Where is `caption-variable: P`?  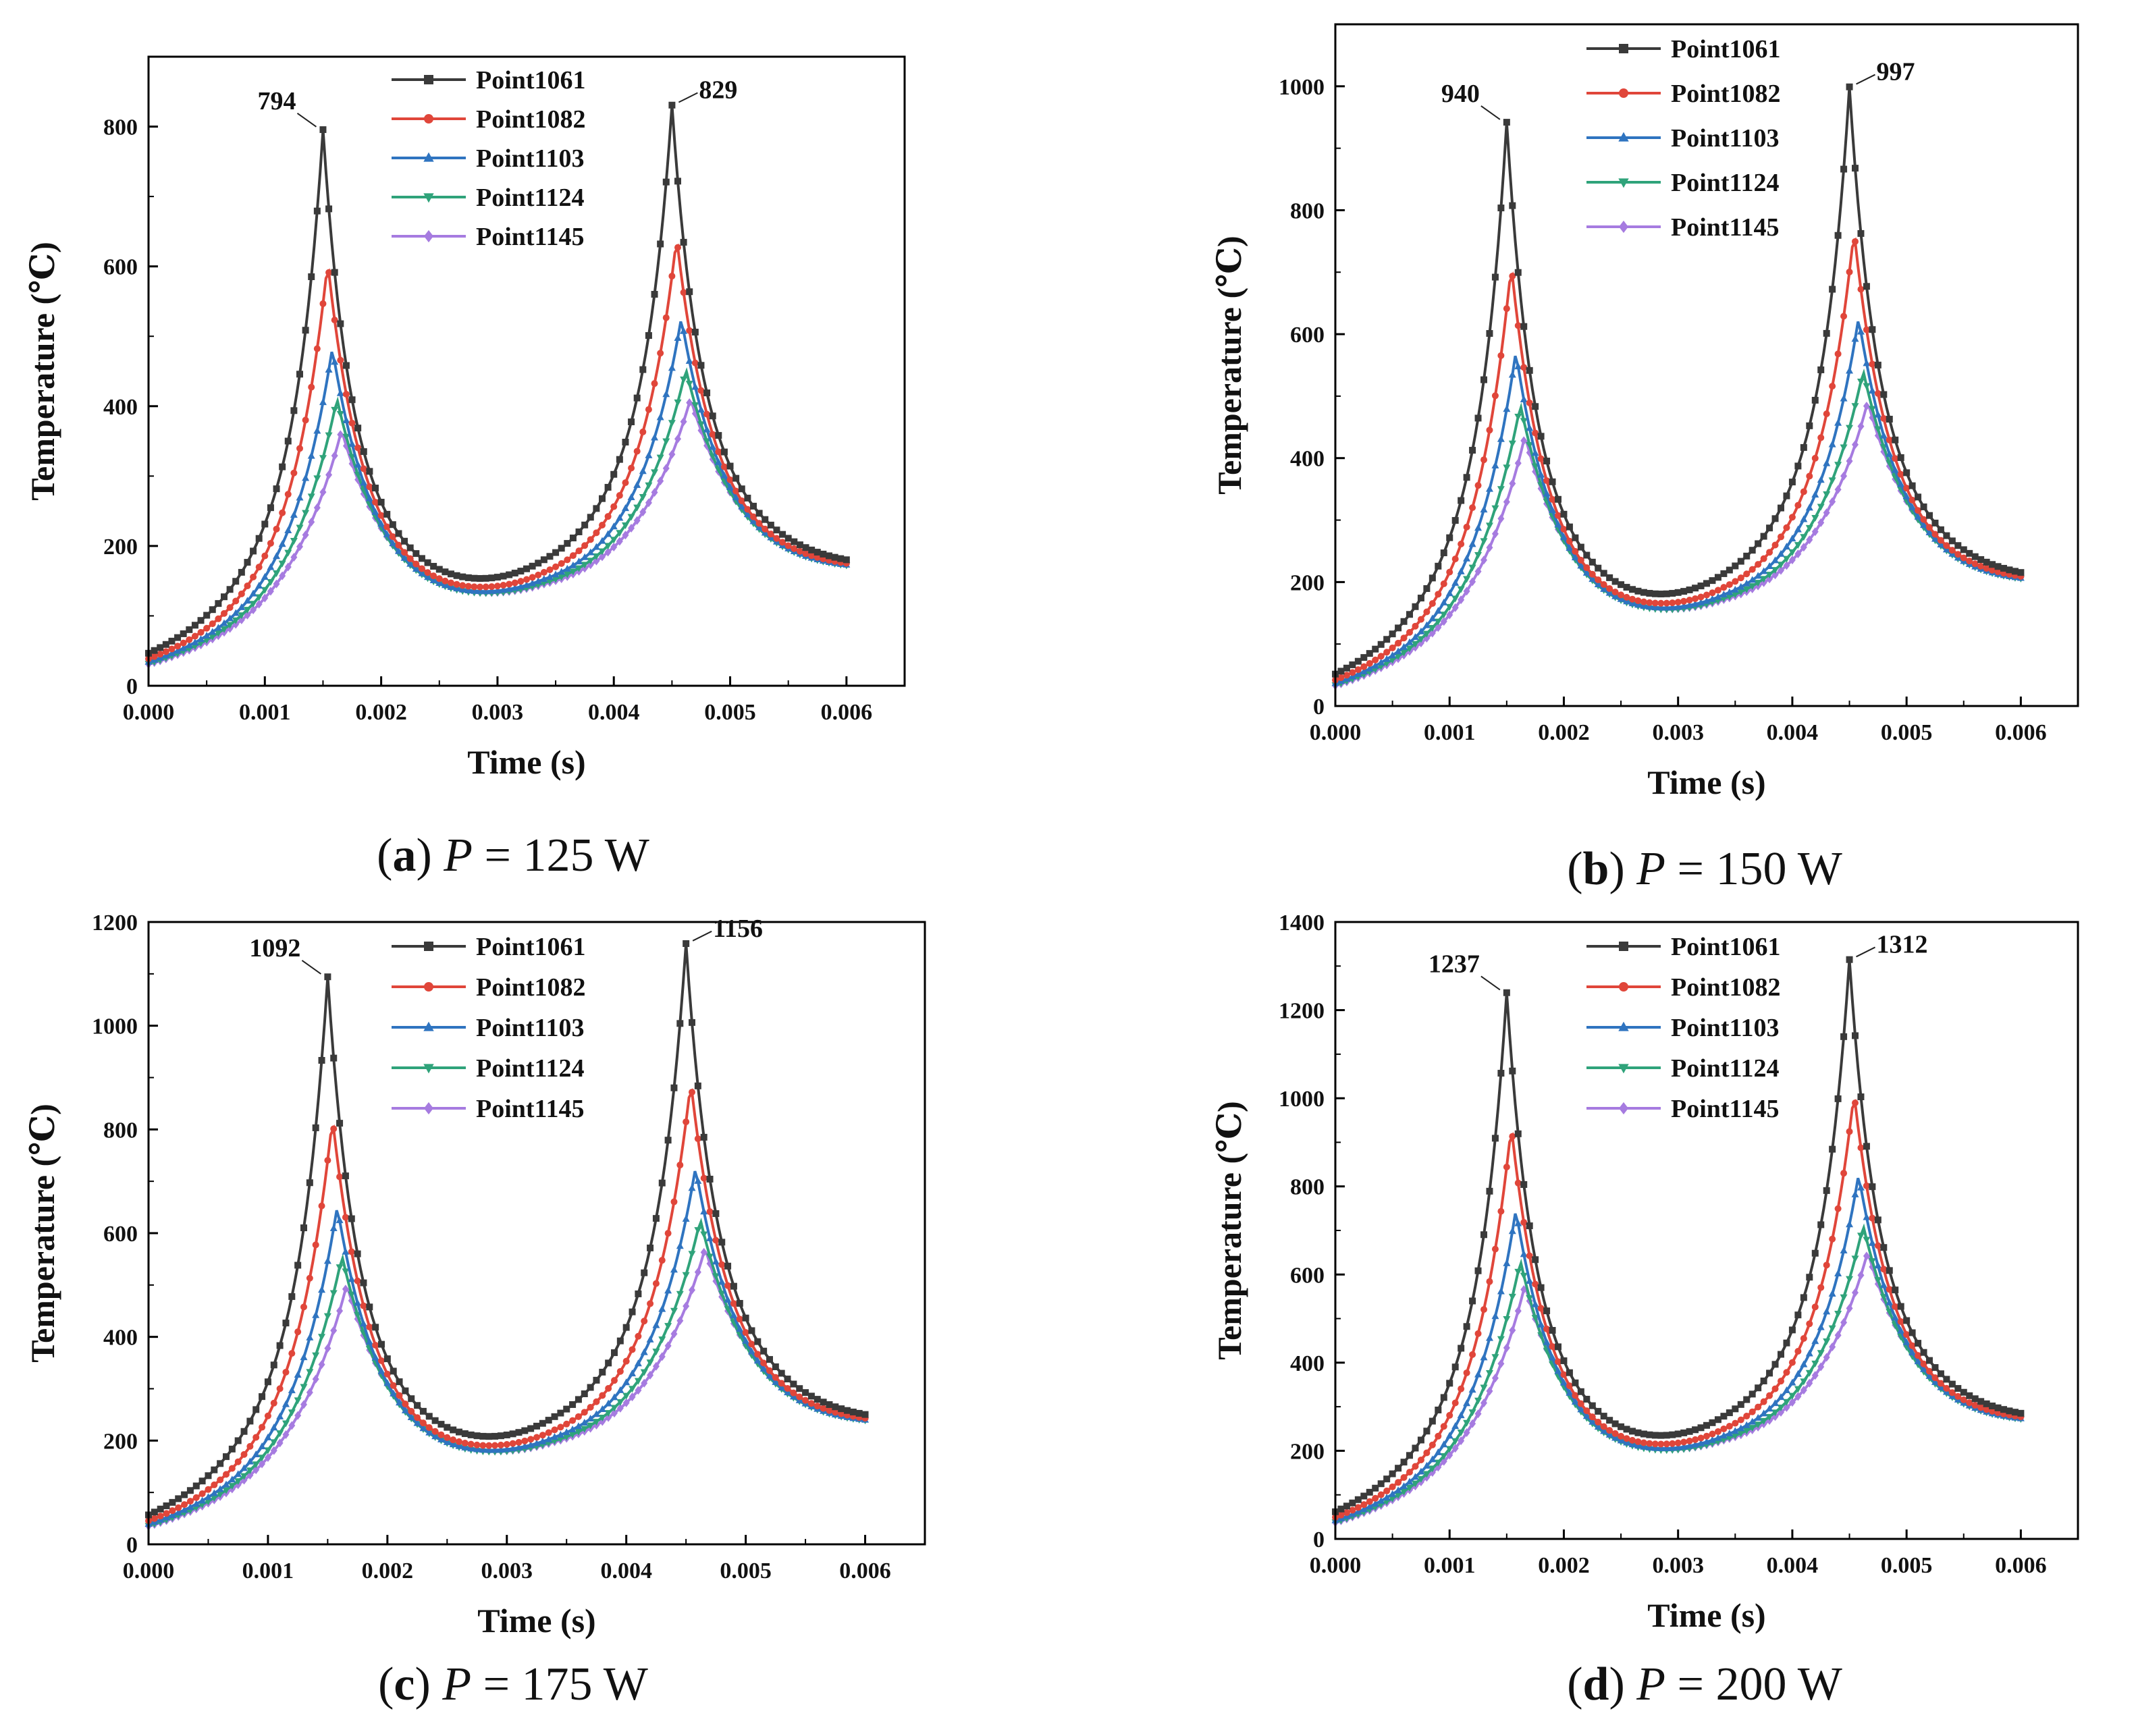
caption-variable: P is located at coordinates (458, 856).